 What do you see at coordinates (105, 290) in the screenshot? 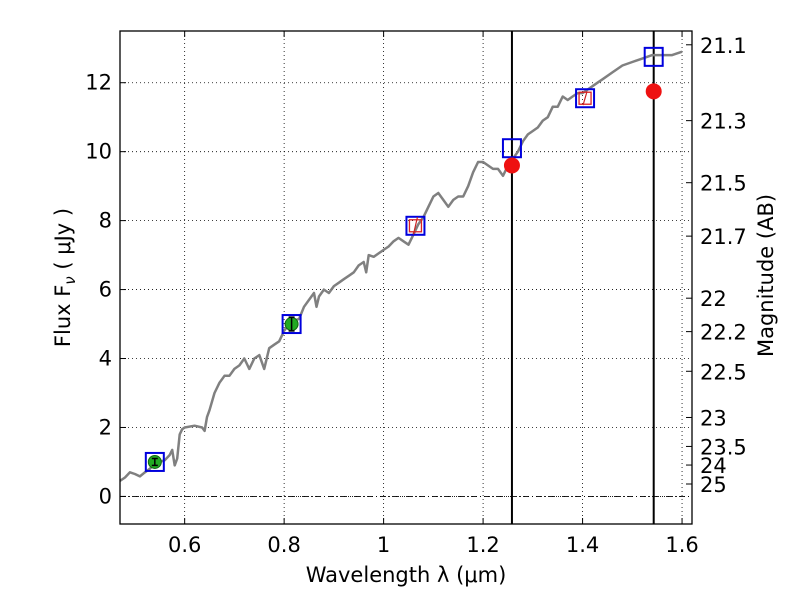
I see `y-tick-label: 6` at bounding box center [105, 290].